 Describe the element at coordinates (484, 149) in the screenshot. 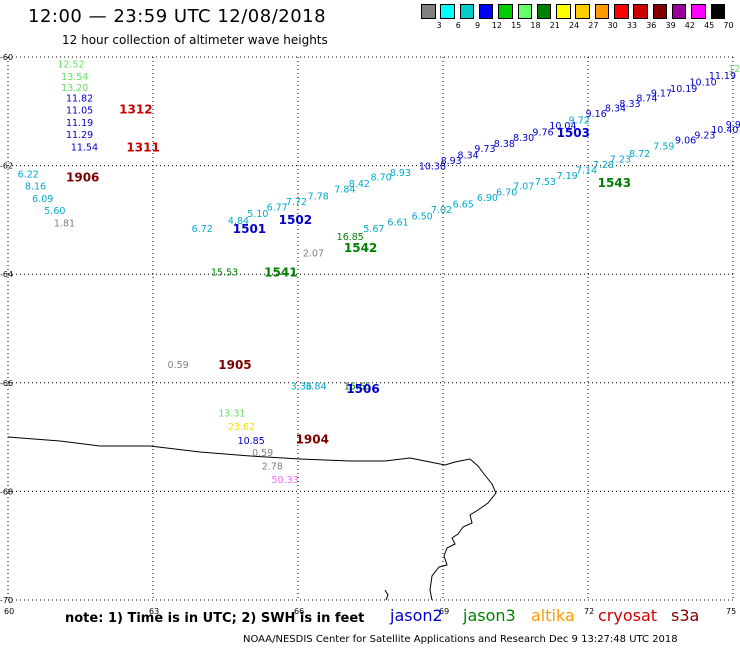

I see `wave-height-value: 9.73` at that location.